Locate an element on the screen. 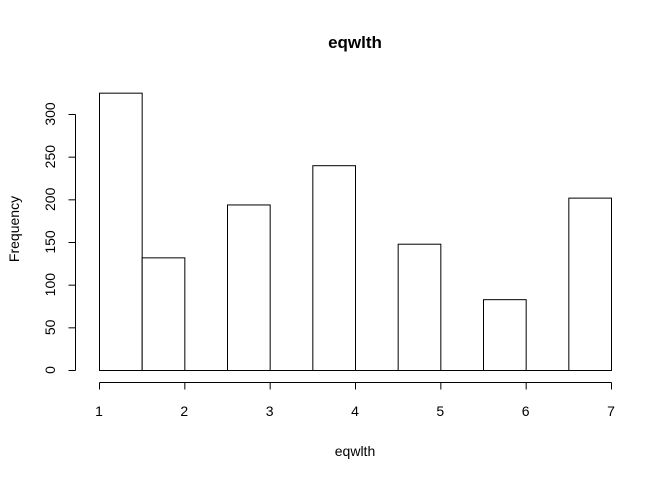 The image size is (672, 480). y-tick-label-50: 50 is located at coordinates (50, 327).